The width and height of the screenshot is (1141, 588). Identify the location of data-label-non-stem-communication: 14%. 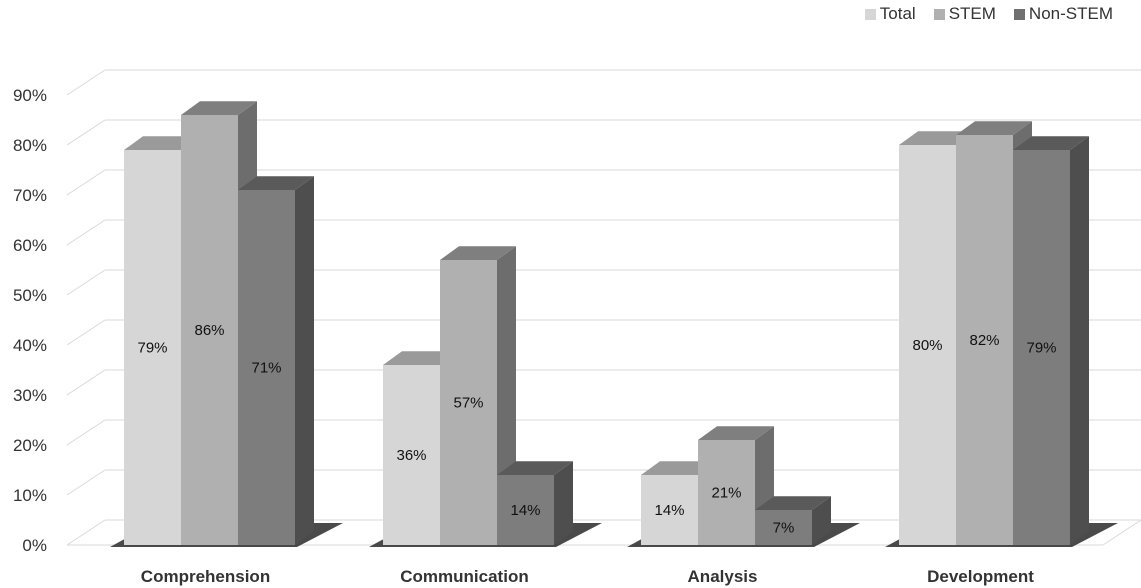
(525, 510).